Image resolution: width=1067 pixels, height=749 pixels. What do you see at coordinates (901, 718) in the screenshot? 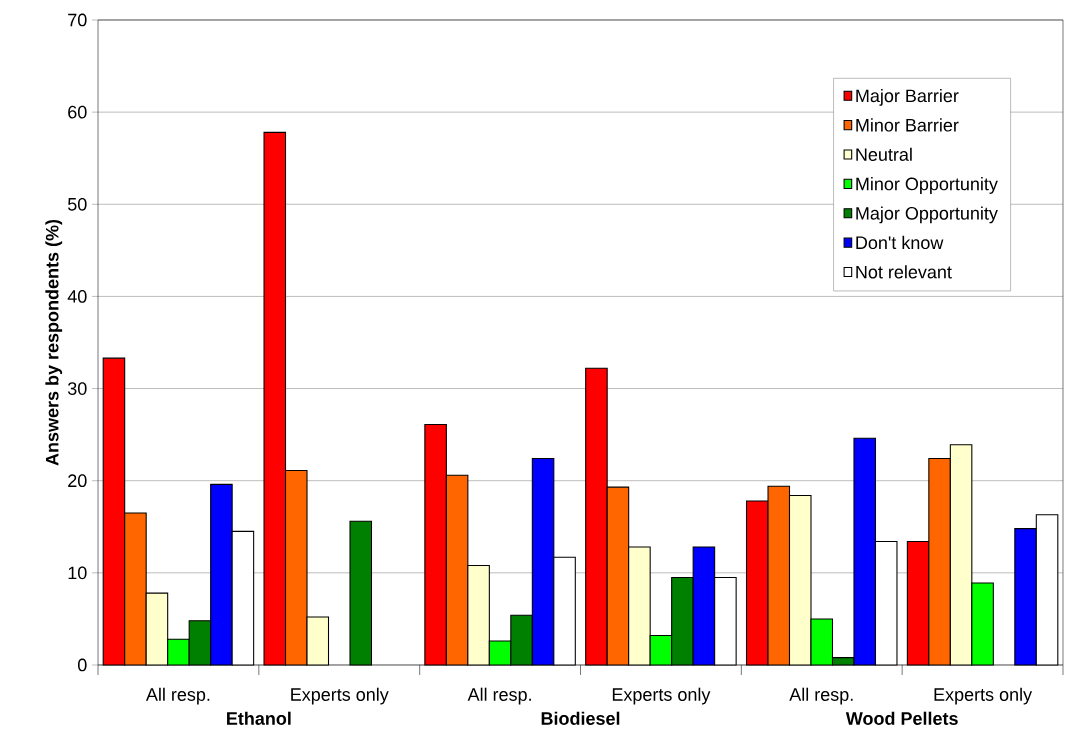
I see `text: Wood Pellets` at bounding box center [901, 718].